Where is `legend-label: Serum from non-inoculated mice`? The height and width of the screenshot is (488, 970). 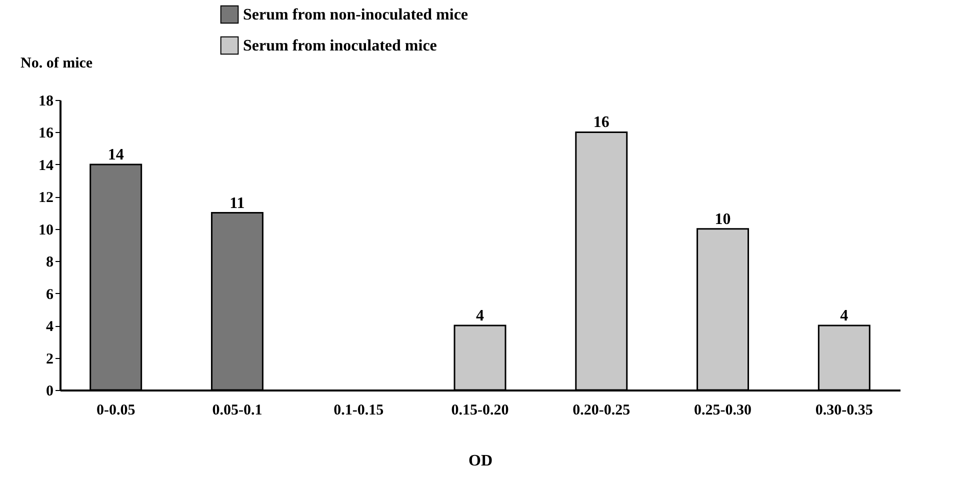
legend-label: Serum from non-inoculated mice is located at coordinates (355, 15).